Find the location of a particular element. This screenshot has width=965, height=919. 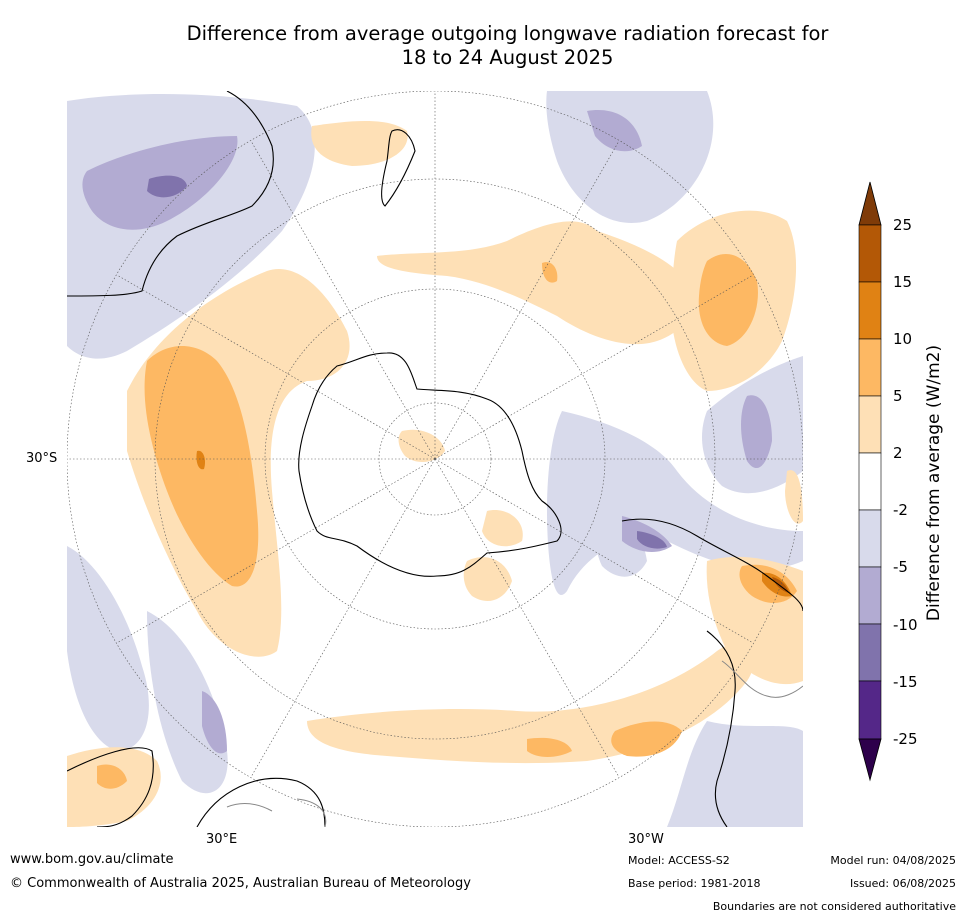

title-line-2: 18 to 24 August 2025 is located at coordinates (507, 57).